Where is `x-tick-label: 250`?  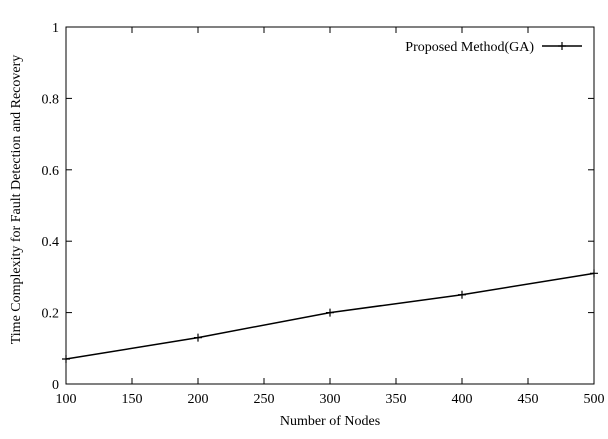 x-tick-label: 250 is located at coordinates (264, 399).